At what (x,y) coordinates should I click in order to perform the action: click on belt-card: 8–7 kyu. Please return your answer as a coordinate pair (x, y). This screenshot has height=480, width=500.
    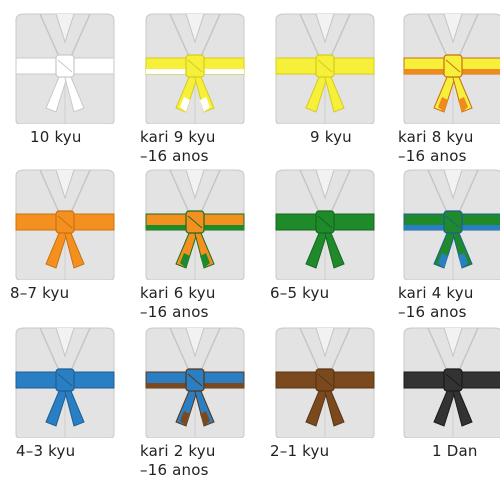
    Looking at the image, I should click on (65, 243).